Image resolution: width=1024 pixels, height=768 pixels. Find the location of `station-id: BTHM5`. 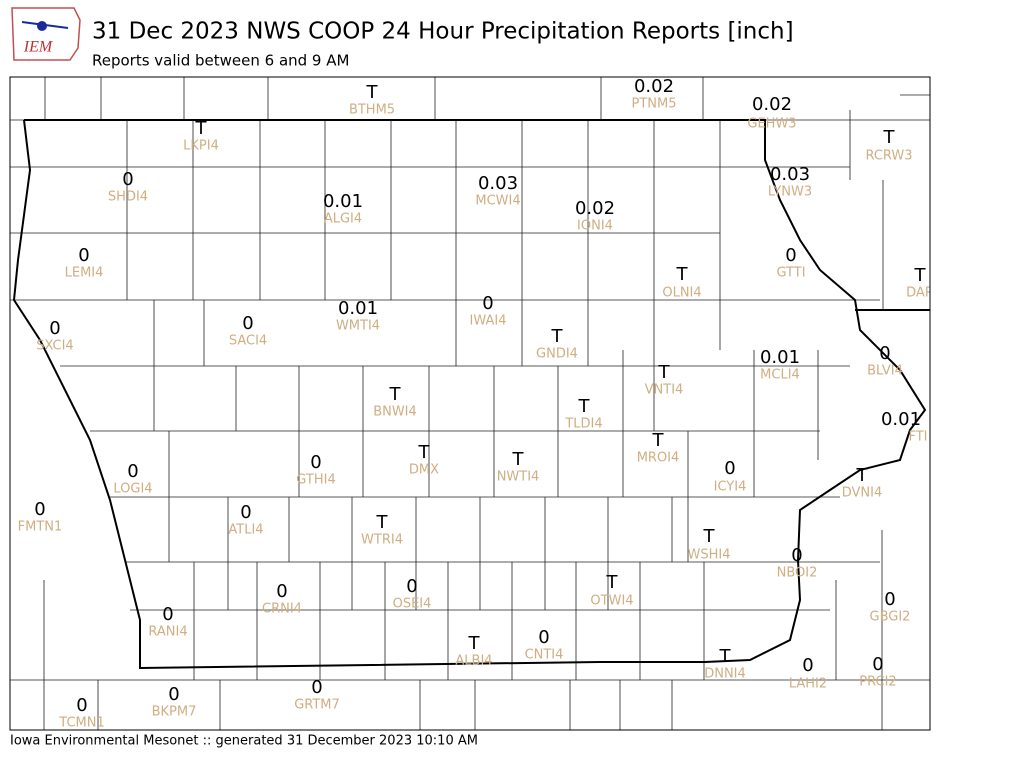

station-id: BTHM5 is located at coordinates (372, 110).